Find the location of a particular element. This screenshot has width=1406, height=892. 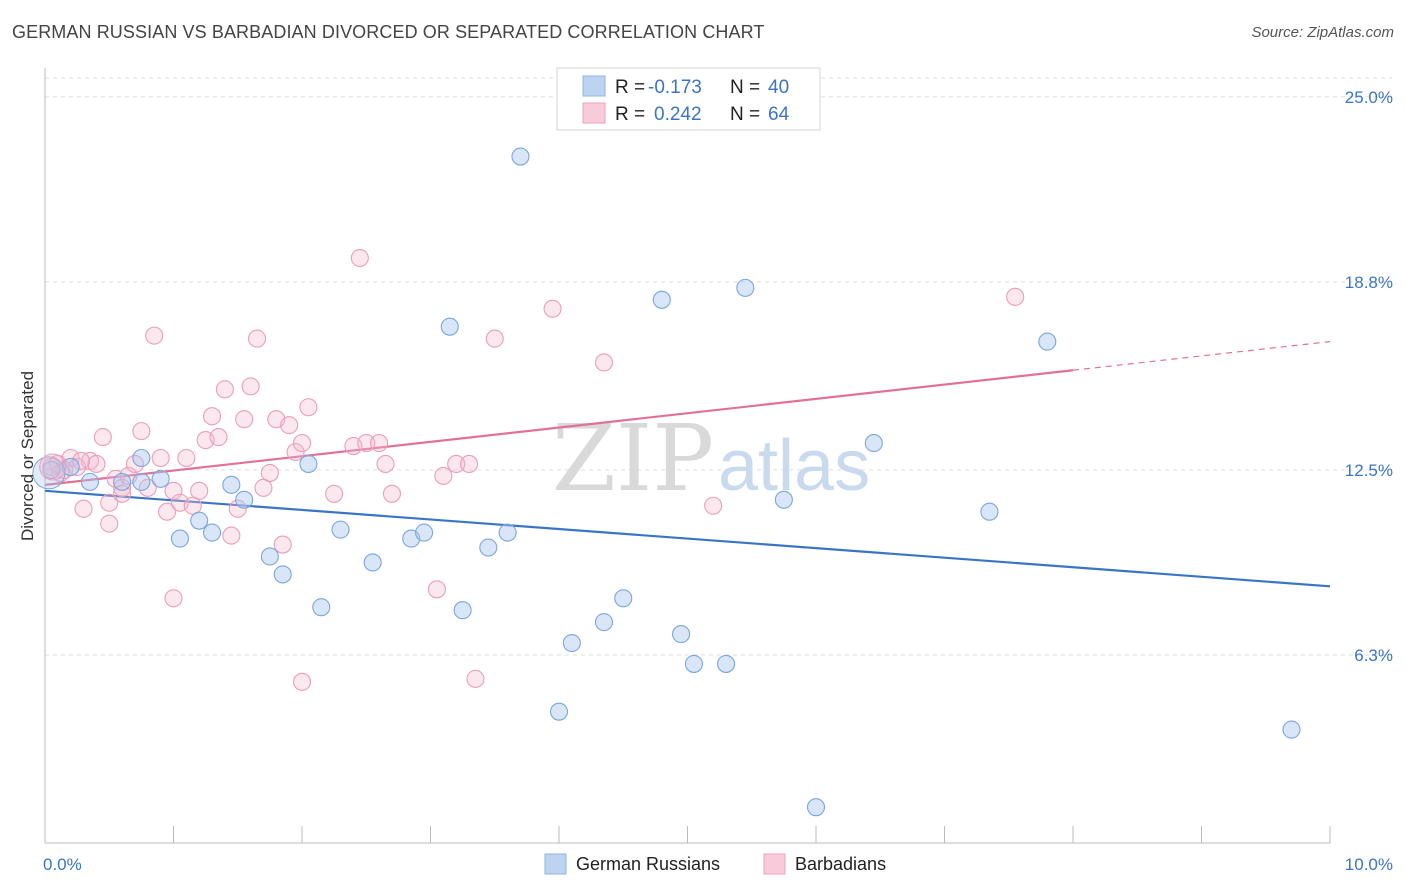

legend-r-label-1: R = is located at coordinates (630, 87).